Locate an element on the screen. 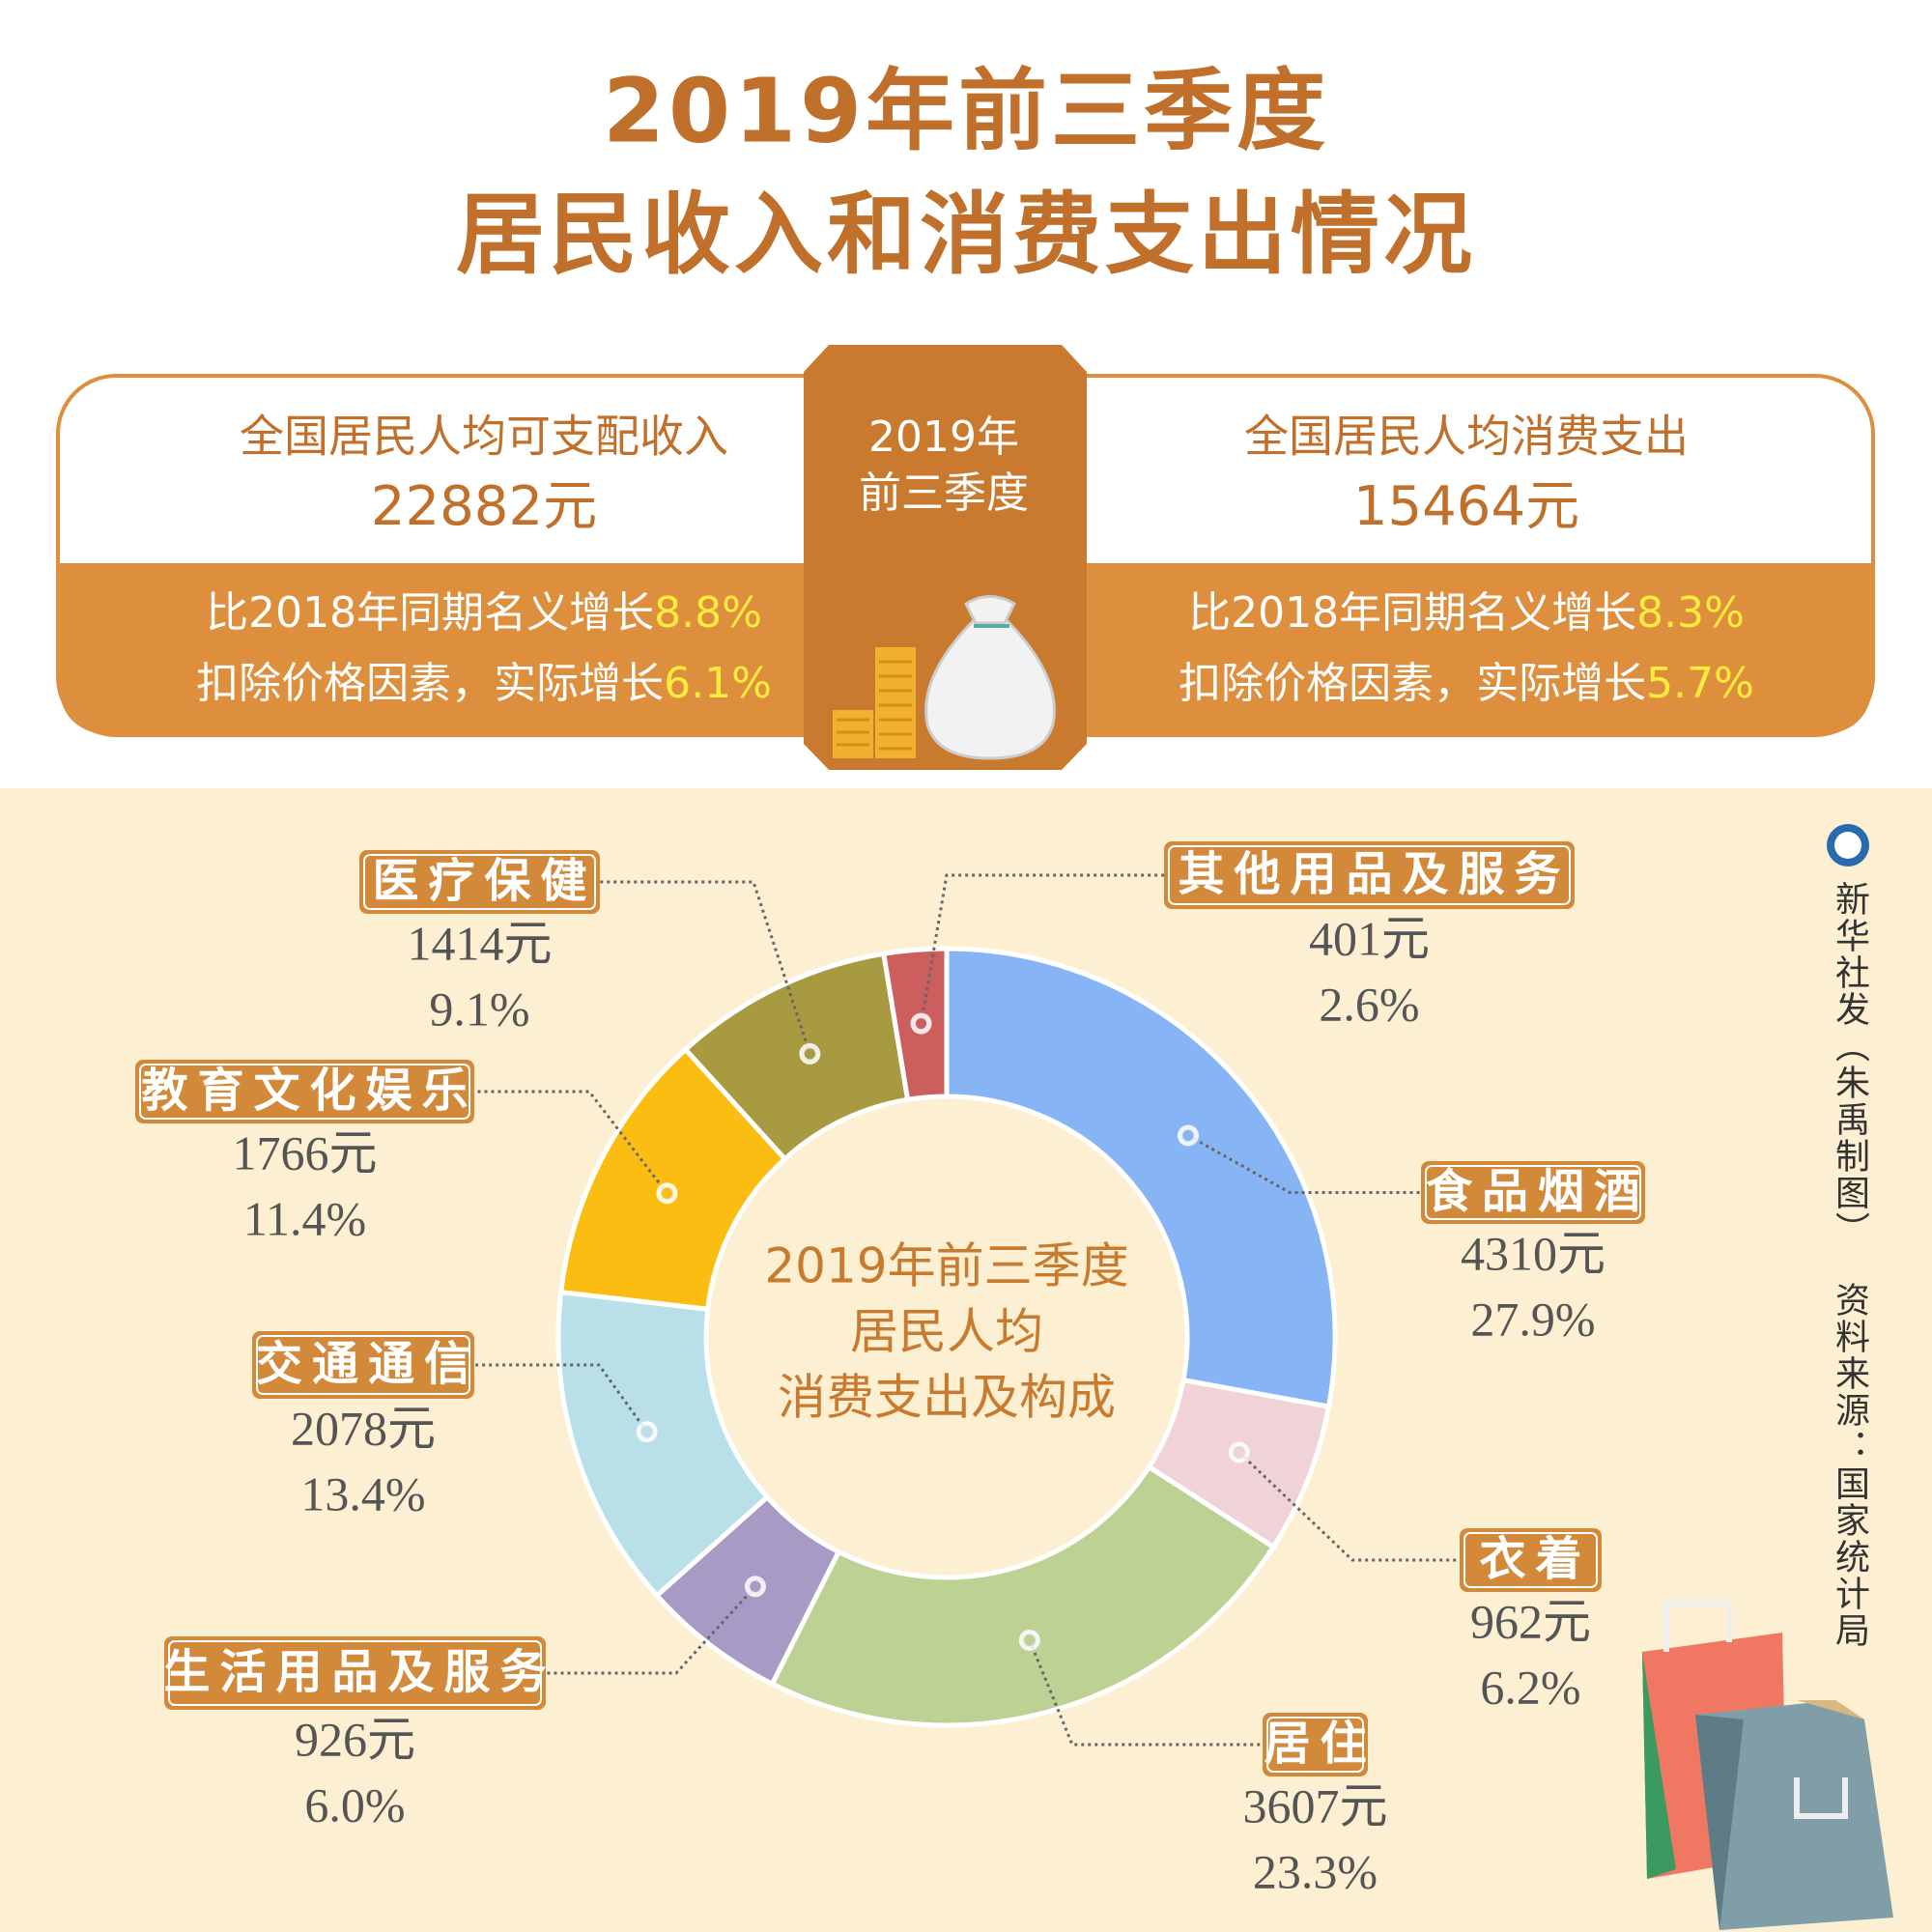 The height and width of the screenshot is (1932, 1932). category-label: 食品烟酒 is located at coordinates (1538, 1192).